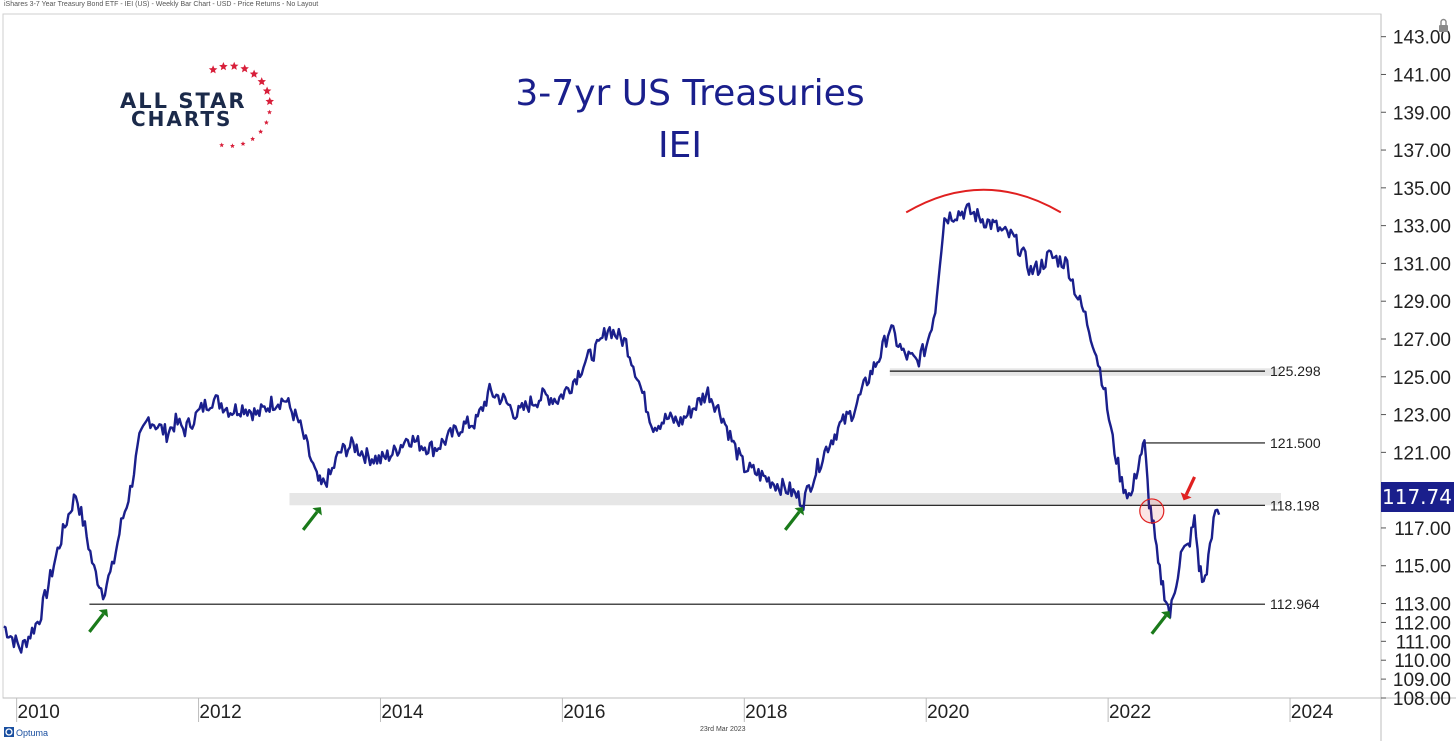 The height and width of the screenshot is (741, 1456). I want to click on up-arrow-2-head, so click(317, 511).